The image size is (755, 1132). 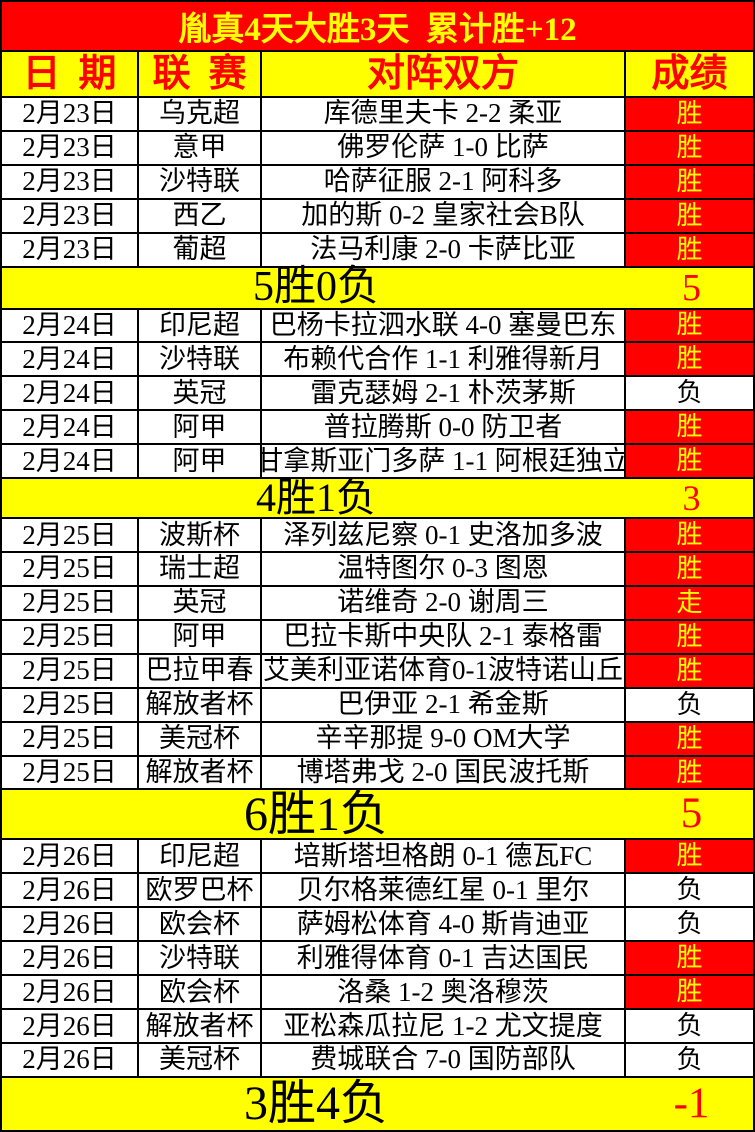 I want to click on summary-score: 5, so click(x=691, y=814).